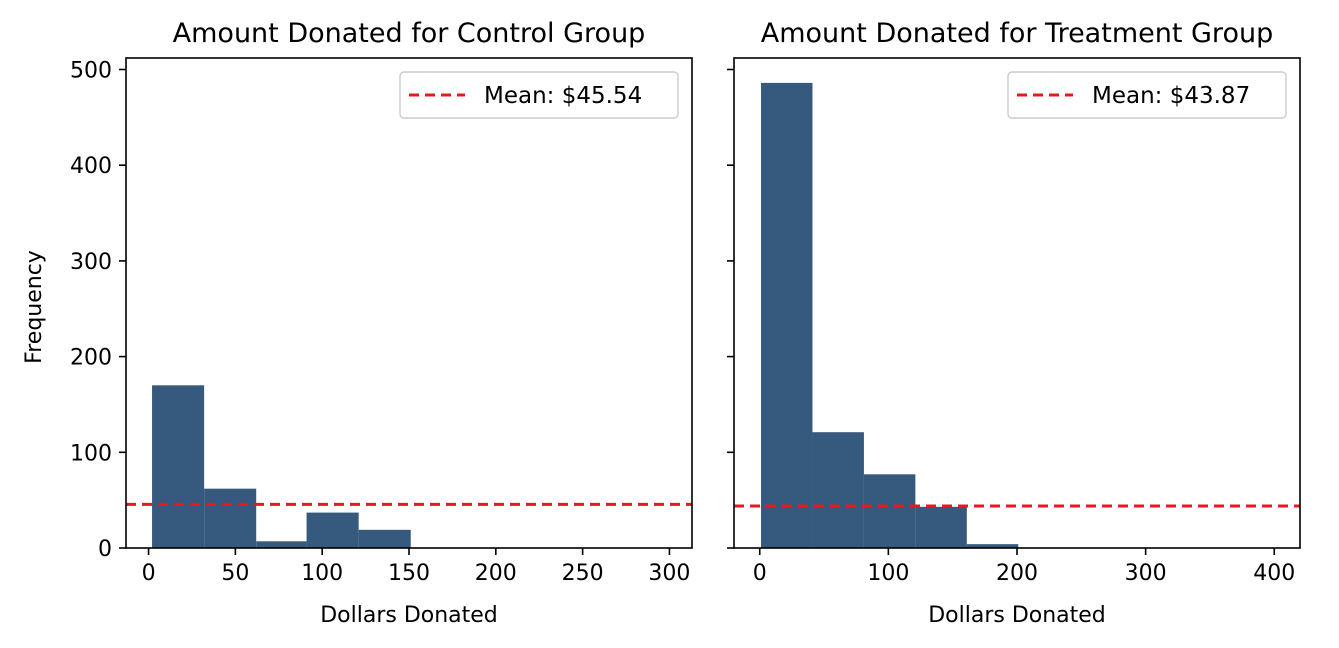 The image size is (1339, 648). I want to click on y-tick-label: 300, so click(91, 262).